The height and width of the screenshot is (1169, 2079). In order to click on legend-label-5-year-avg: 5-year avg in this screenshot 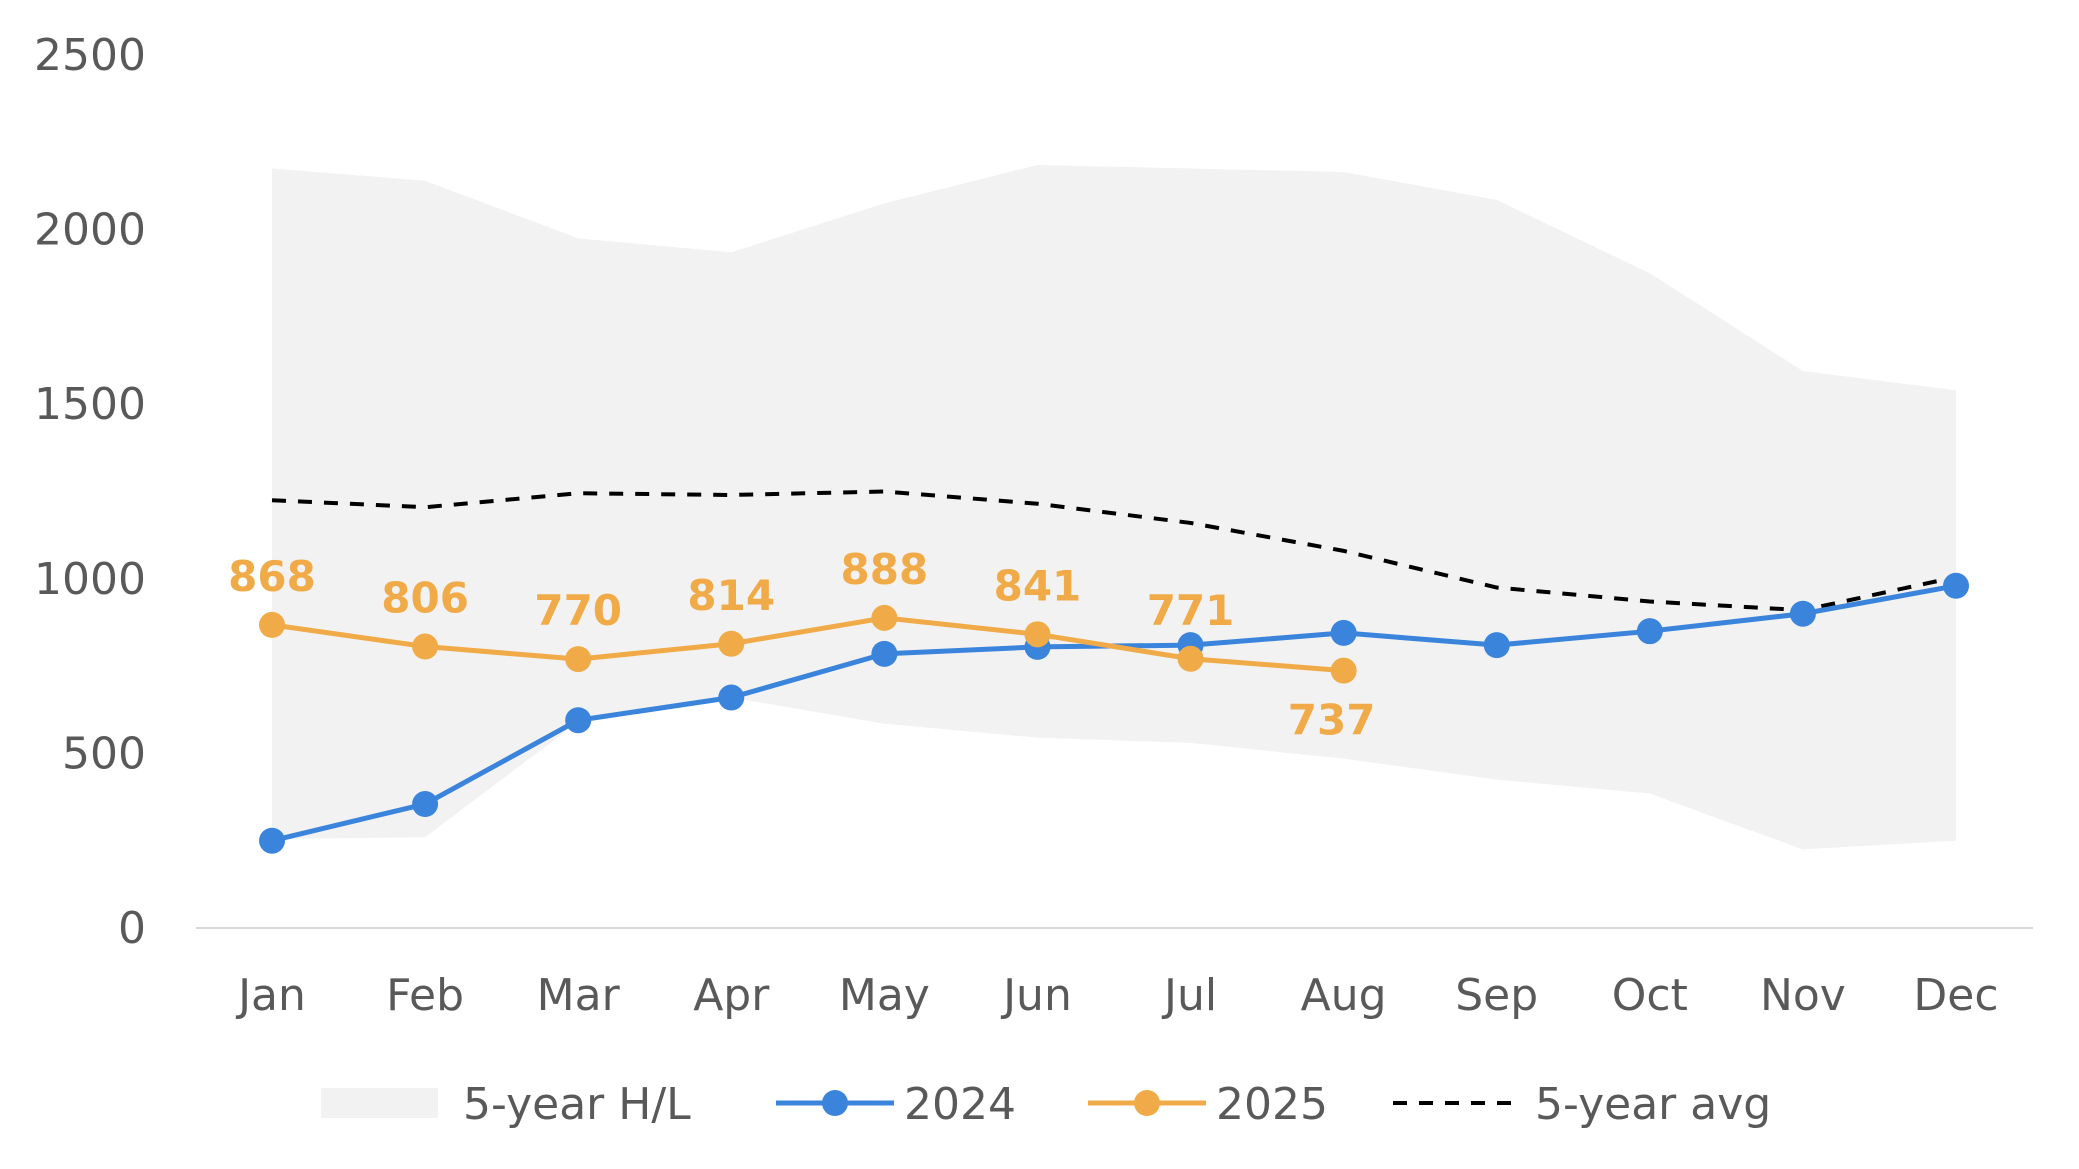, I will do `click(1653, 1104)`.